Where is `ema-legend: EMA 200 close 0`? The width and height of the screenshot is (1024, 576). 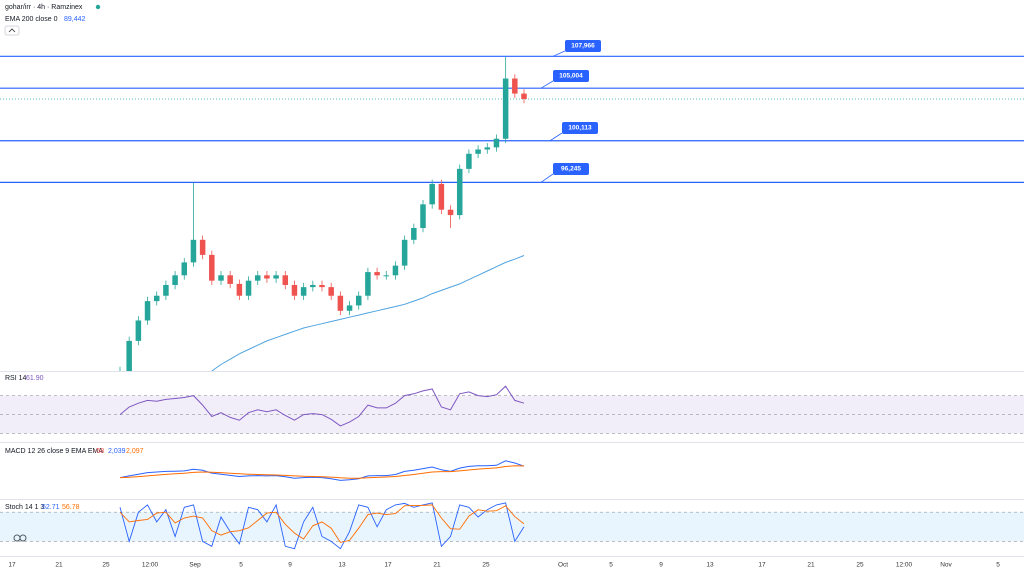
ema-legend: EMA 200 close 0 is located at coordinates (31, 19).